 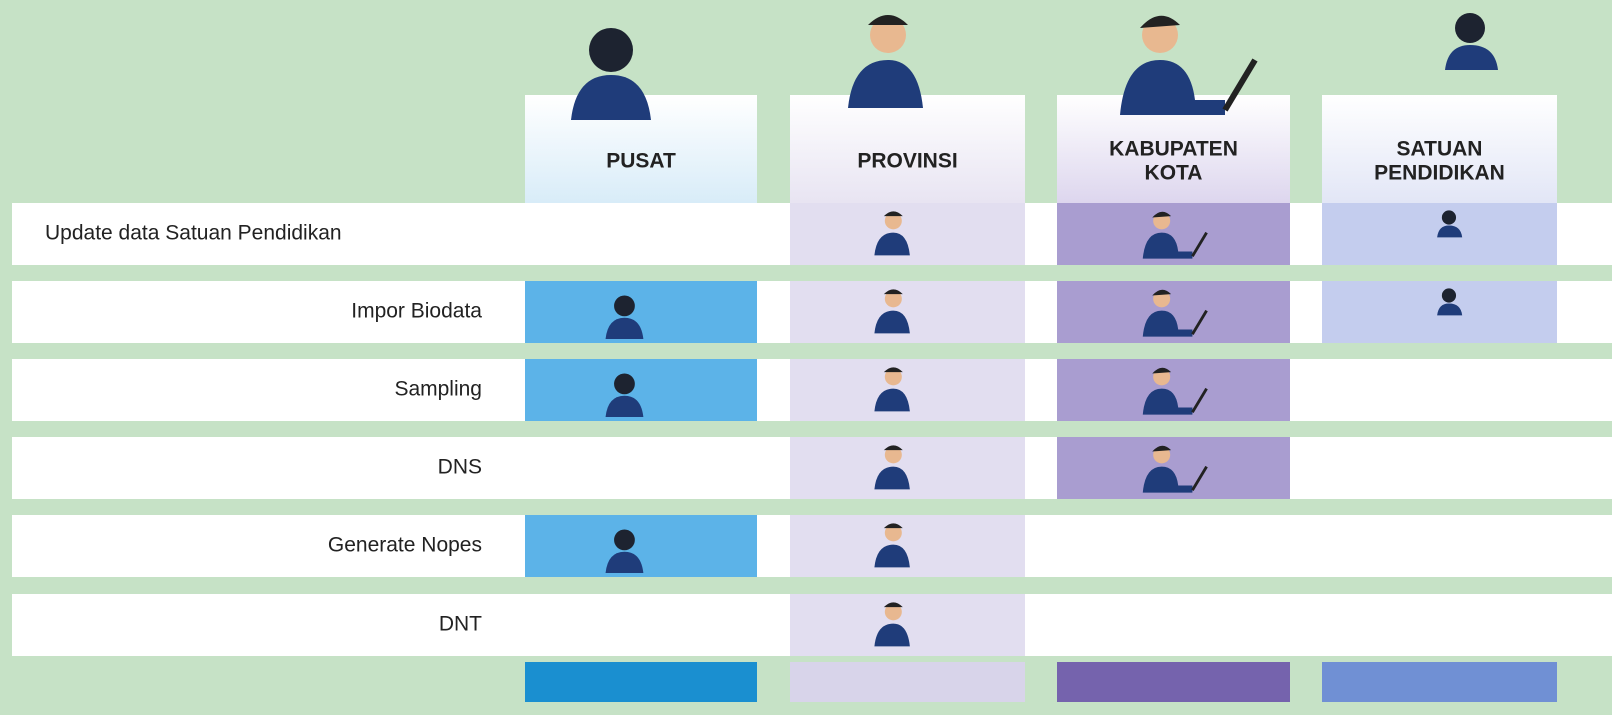 What do you see at coordinates (405, 545) in the screenshot?
I see `row-label: Generate Nopes` at bounding box center [405, 545].